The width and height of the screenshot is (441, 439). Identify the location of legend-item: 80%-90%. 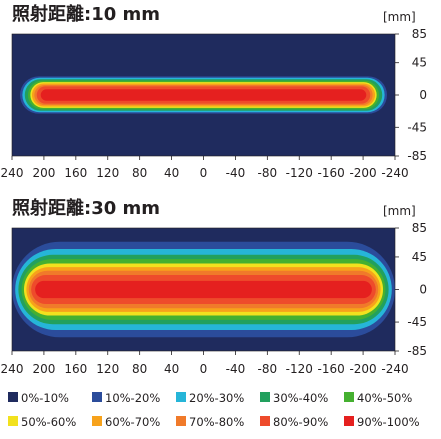
(294, 422).